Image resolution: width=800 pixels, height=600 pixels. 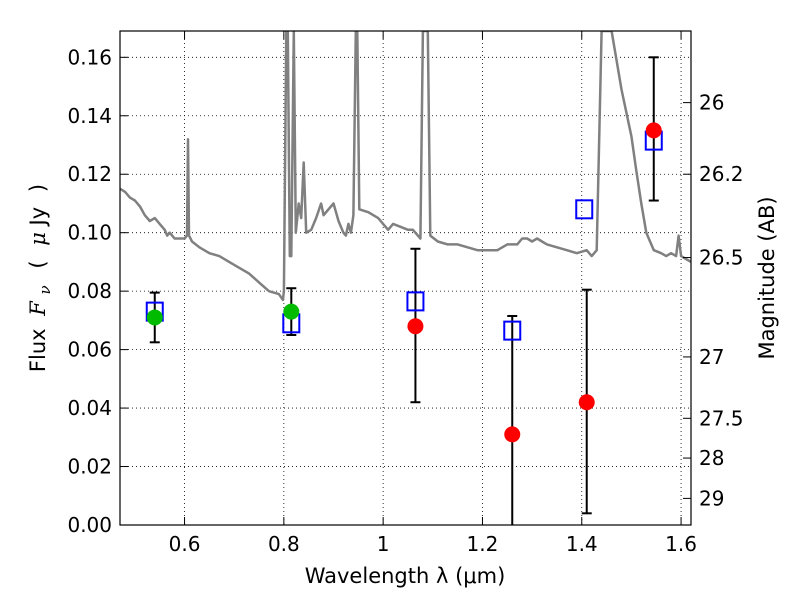 I want to click on mag-tick-label: 26.5, so click(x=721, y=258).